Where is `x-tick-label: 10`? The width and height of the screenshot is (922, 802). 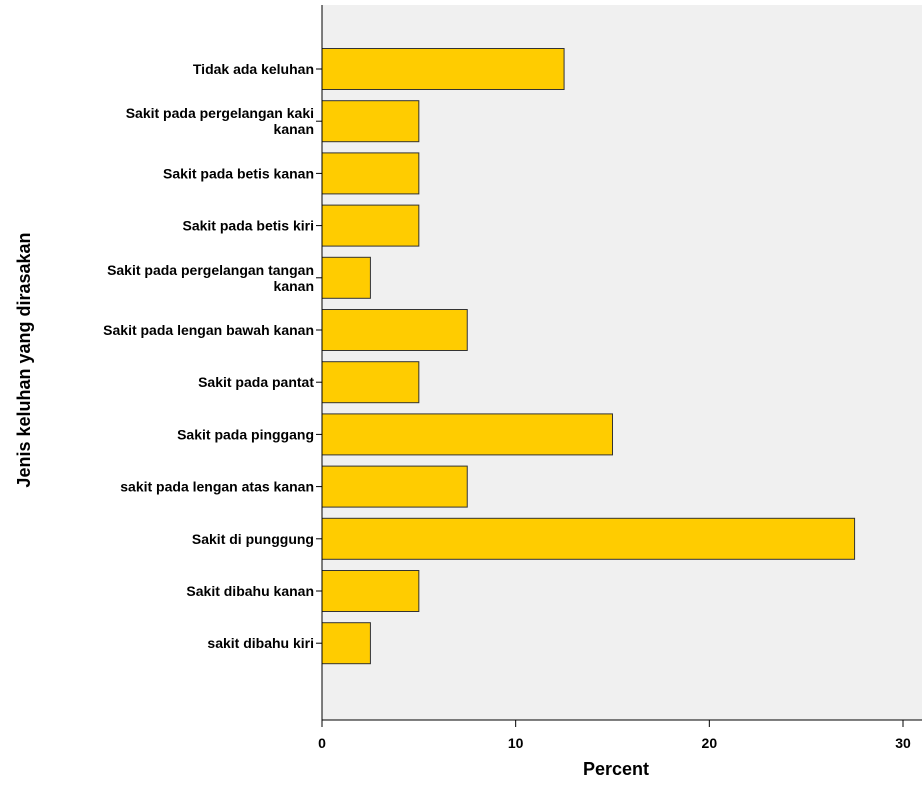 x-tick-label: 10 is located at coordinates (516, 743).